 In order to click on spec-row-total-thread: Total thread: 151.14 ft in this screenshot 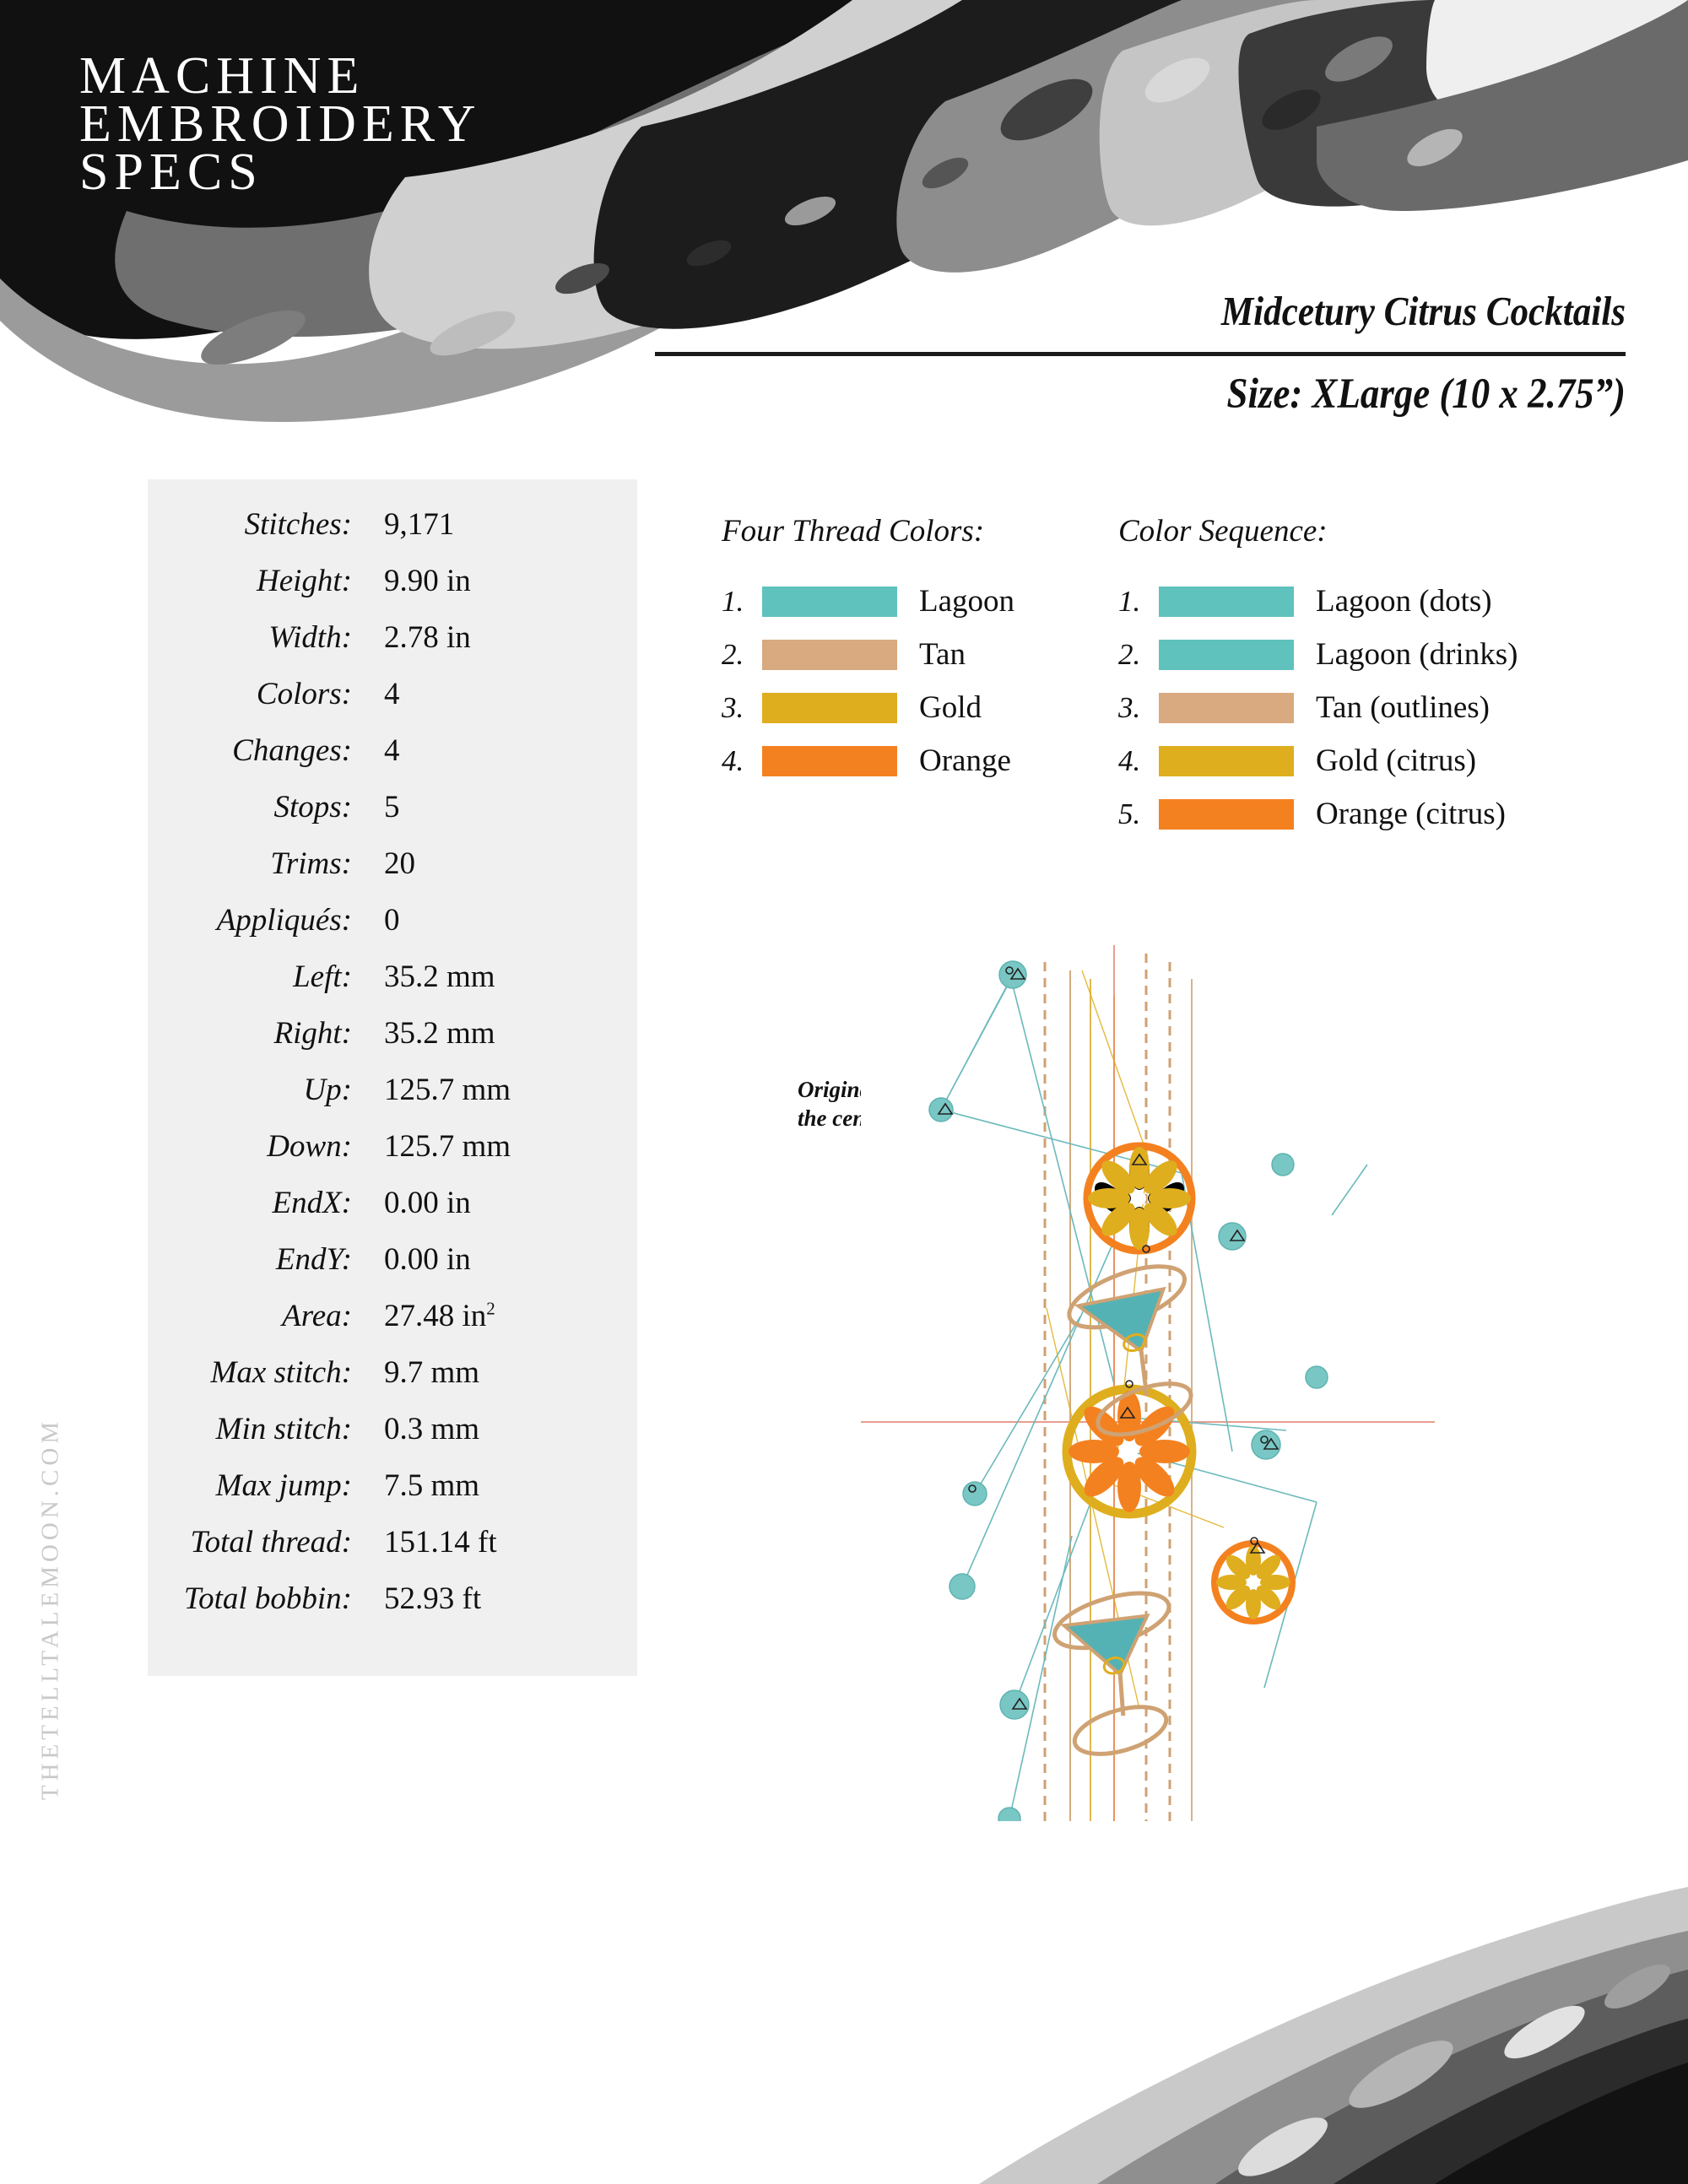, I will do `click(392, 1552)`.